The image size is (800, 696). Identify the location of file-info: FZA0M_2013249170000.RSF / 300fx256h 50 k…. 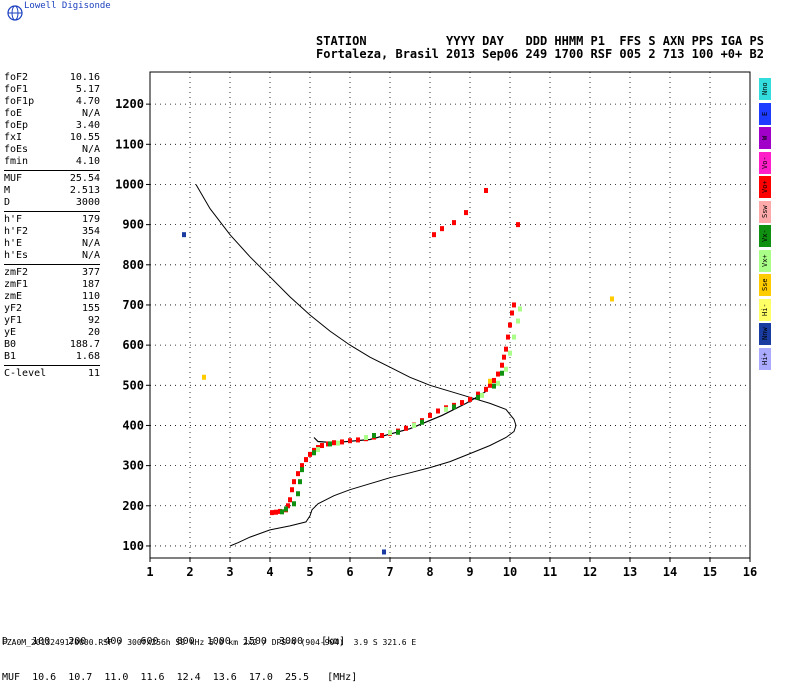
(209, 642).